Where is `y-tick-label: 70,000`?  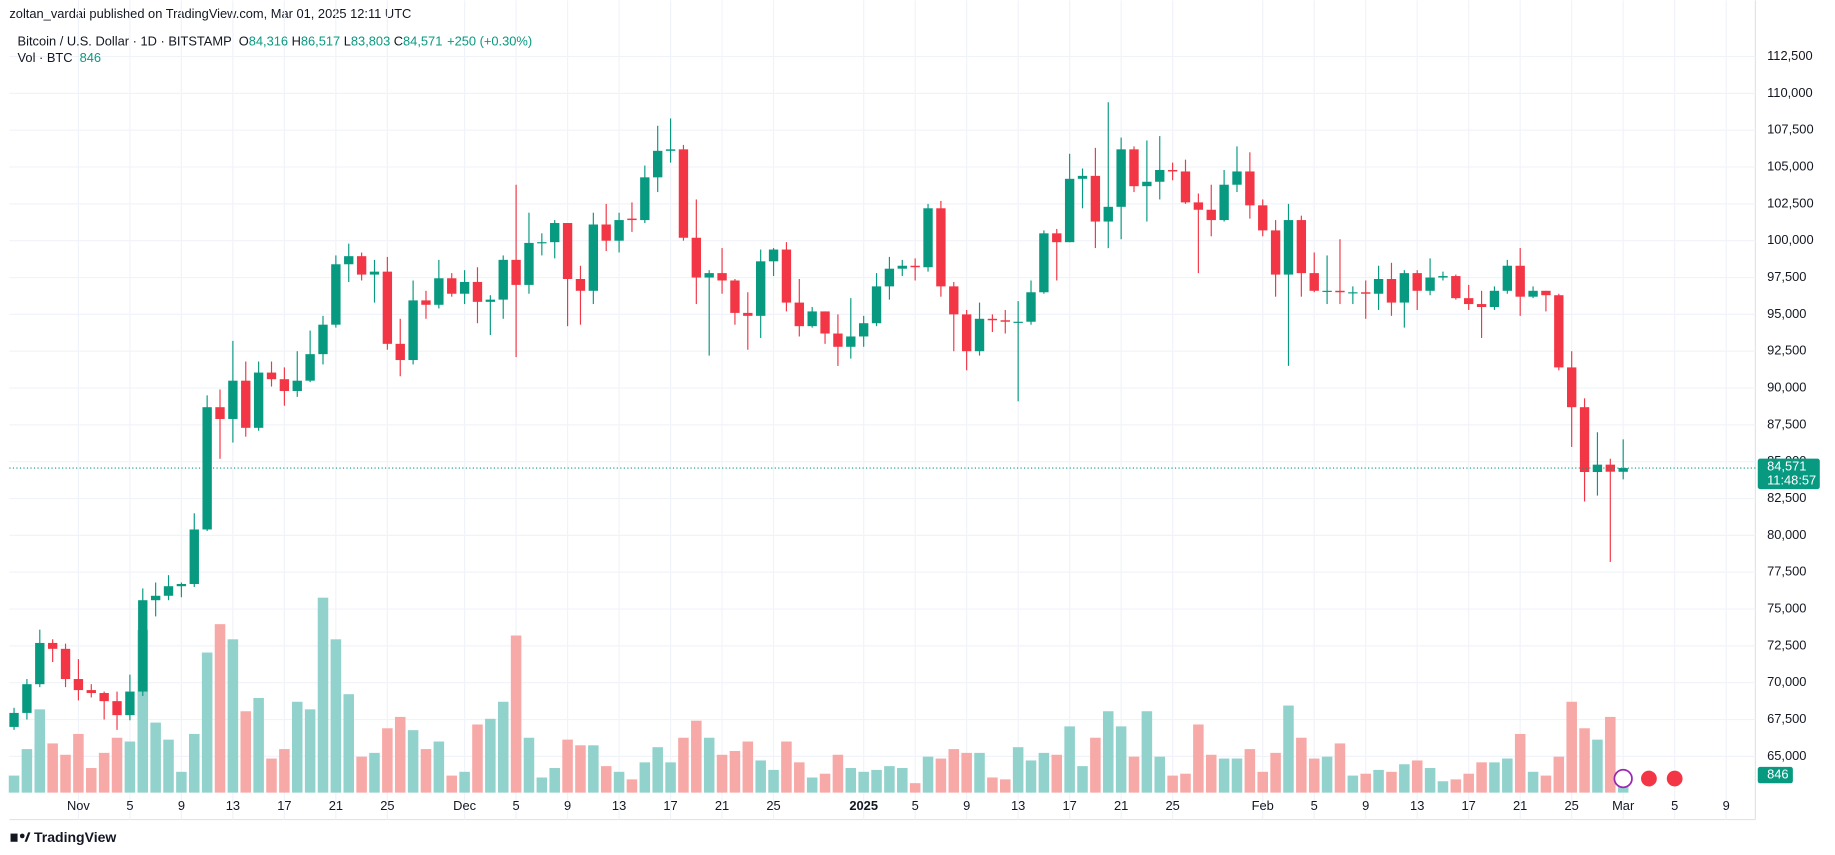 y-tick-label: 70,000 is located at coordinates (1786, 681).